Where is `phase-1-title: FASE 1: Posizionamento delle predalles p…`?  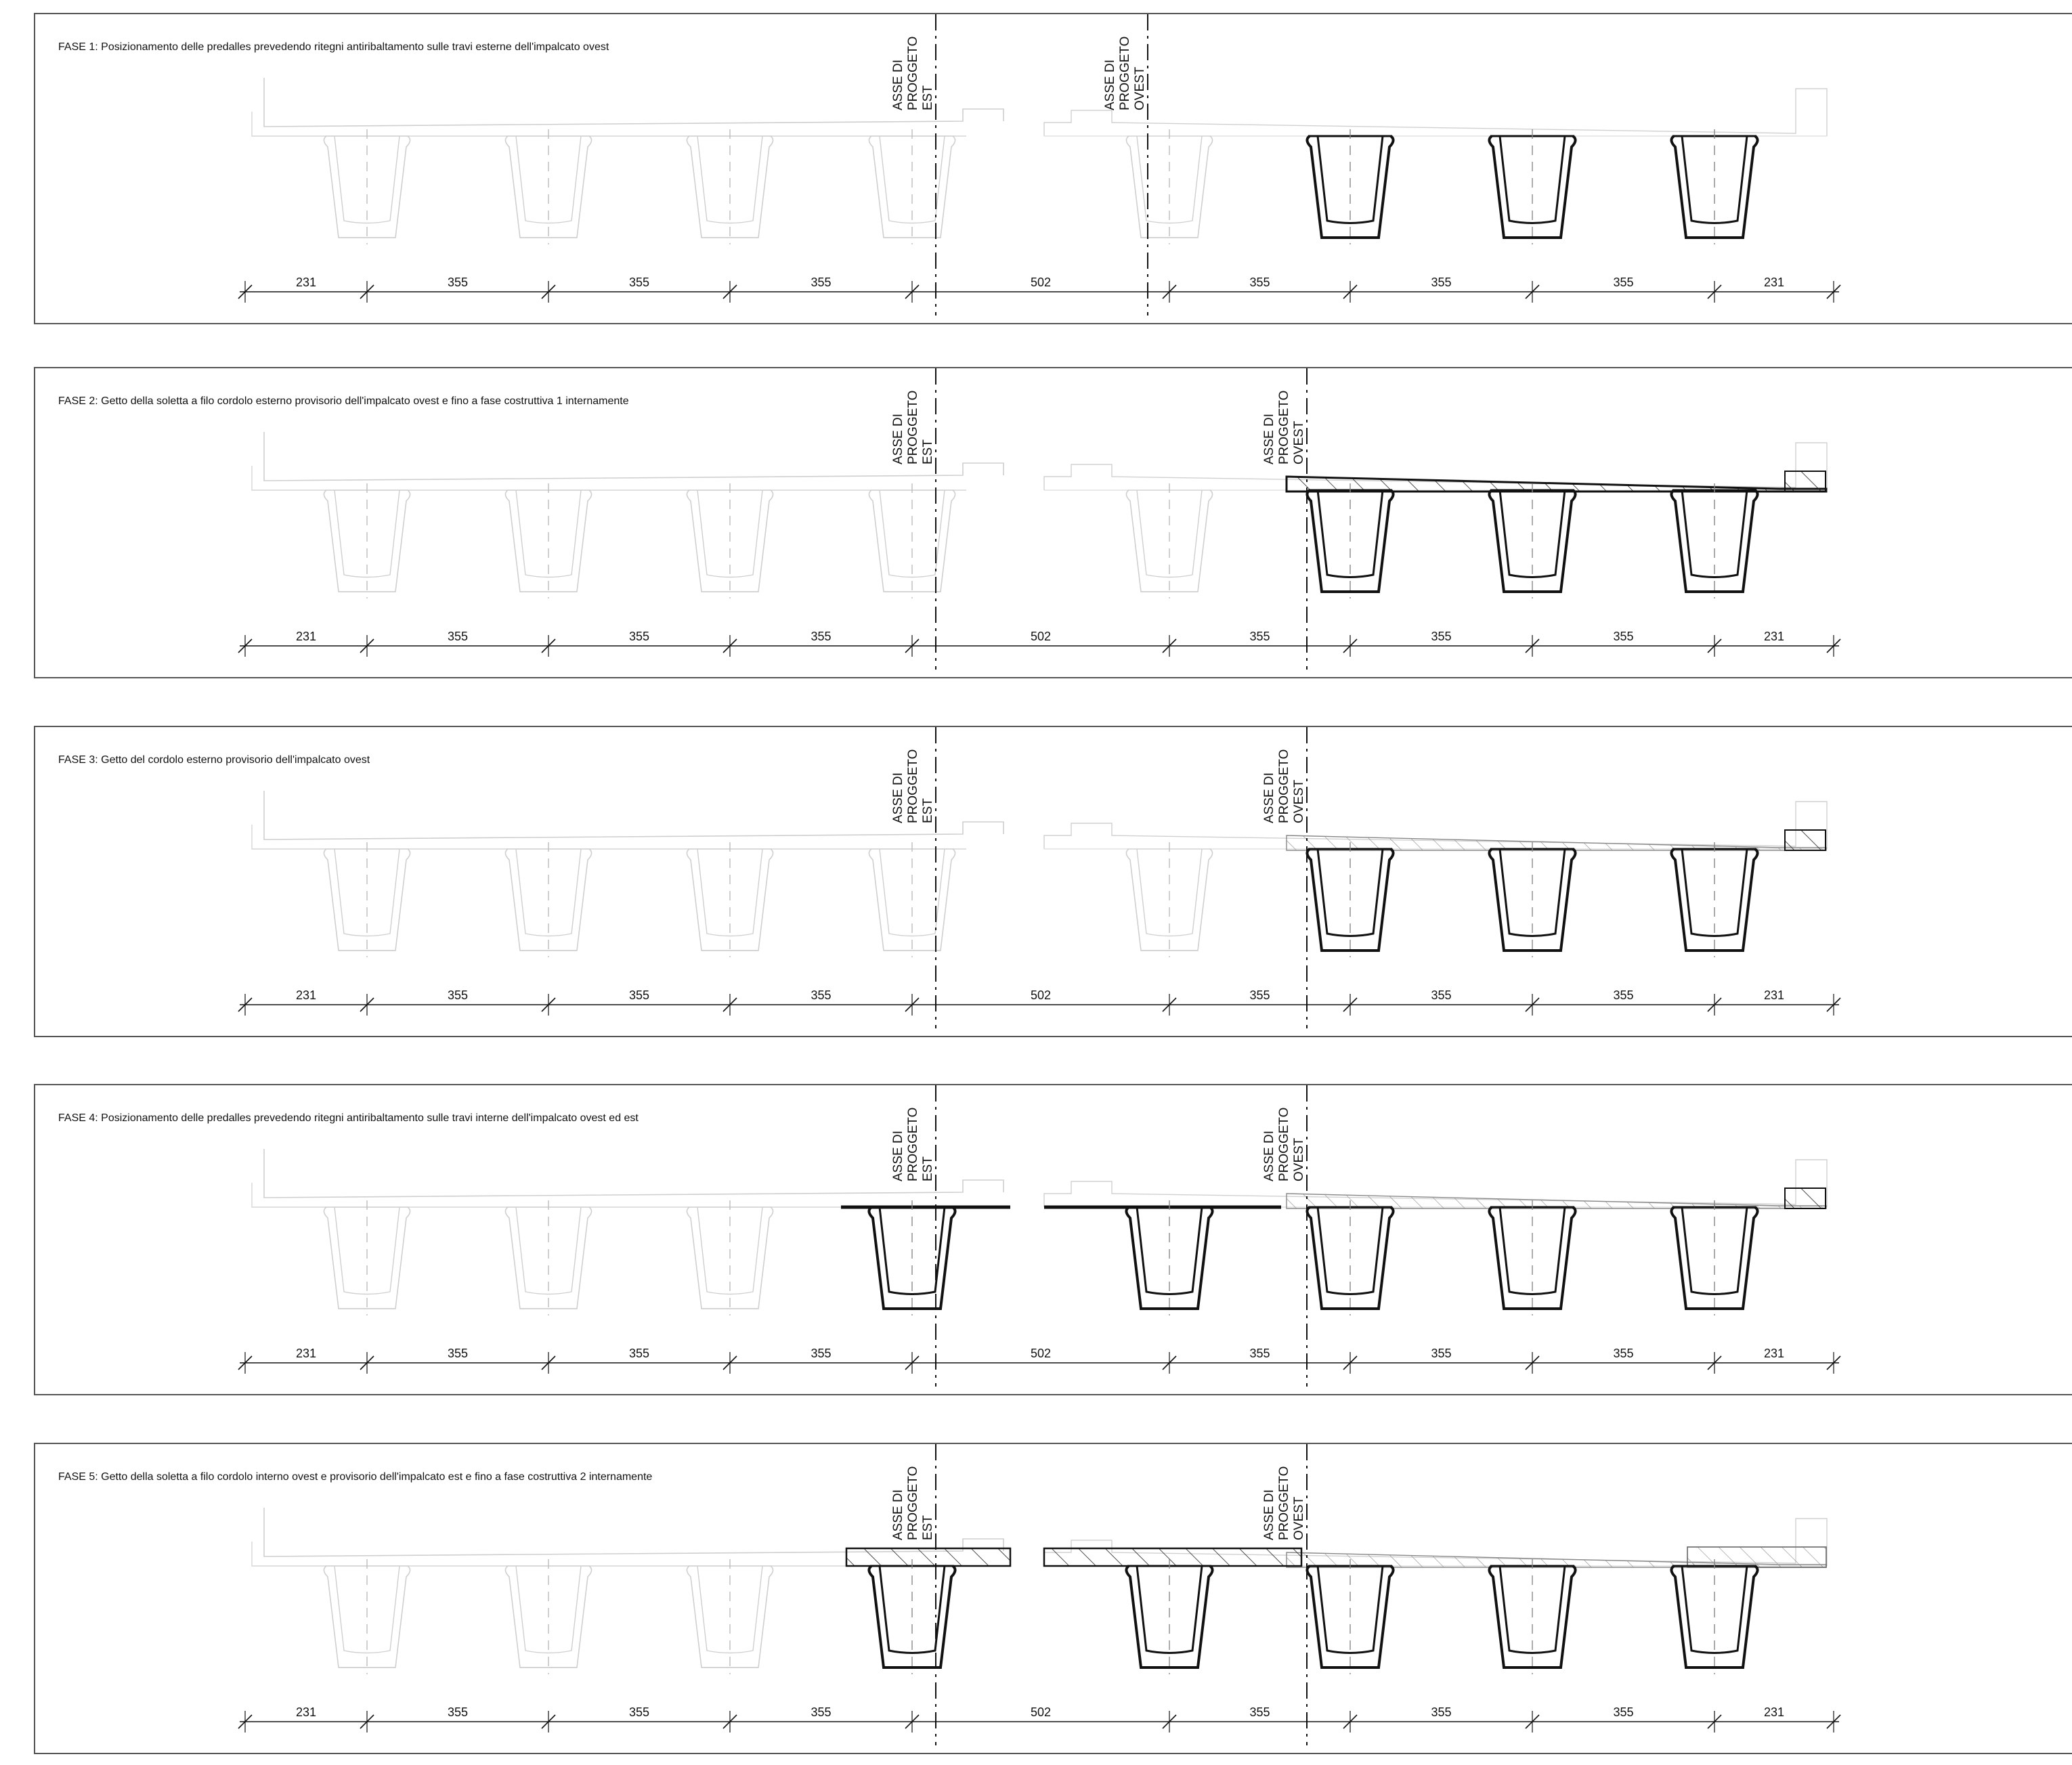
phase-1-title: FASE 1: Posizionamento delle predalles p… is located at coordinates (333, 47).